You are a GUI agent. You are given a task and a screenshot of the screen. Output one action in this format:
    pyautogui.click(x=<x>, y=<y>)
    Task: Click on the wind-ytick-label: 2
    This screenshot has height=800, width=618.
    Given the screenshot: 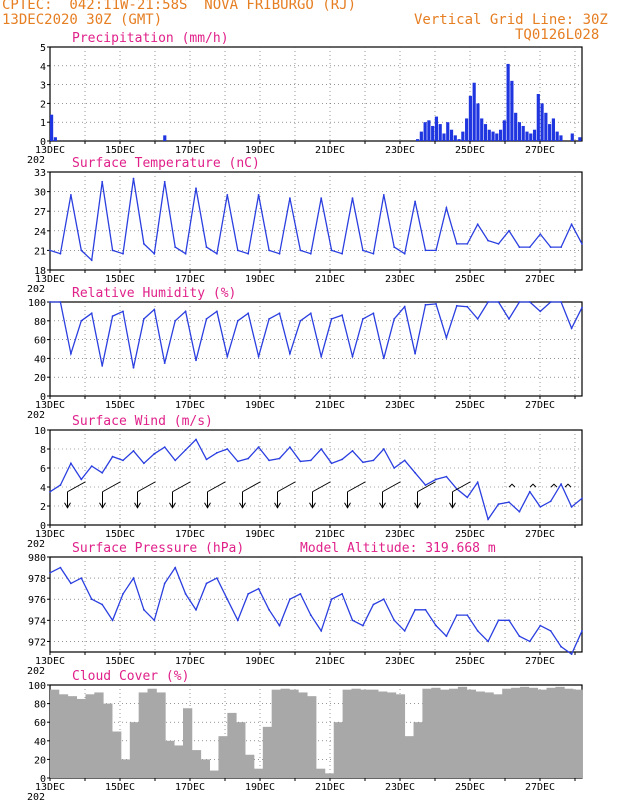 What is the action you would take?
    pyautogui.click(x=43, y=507)
    